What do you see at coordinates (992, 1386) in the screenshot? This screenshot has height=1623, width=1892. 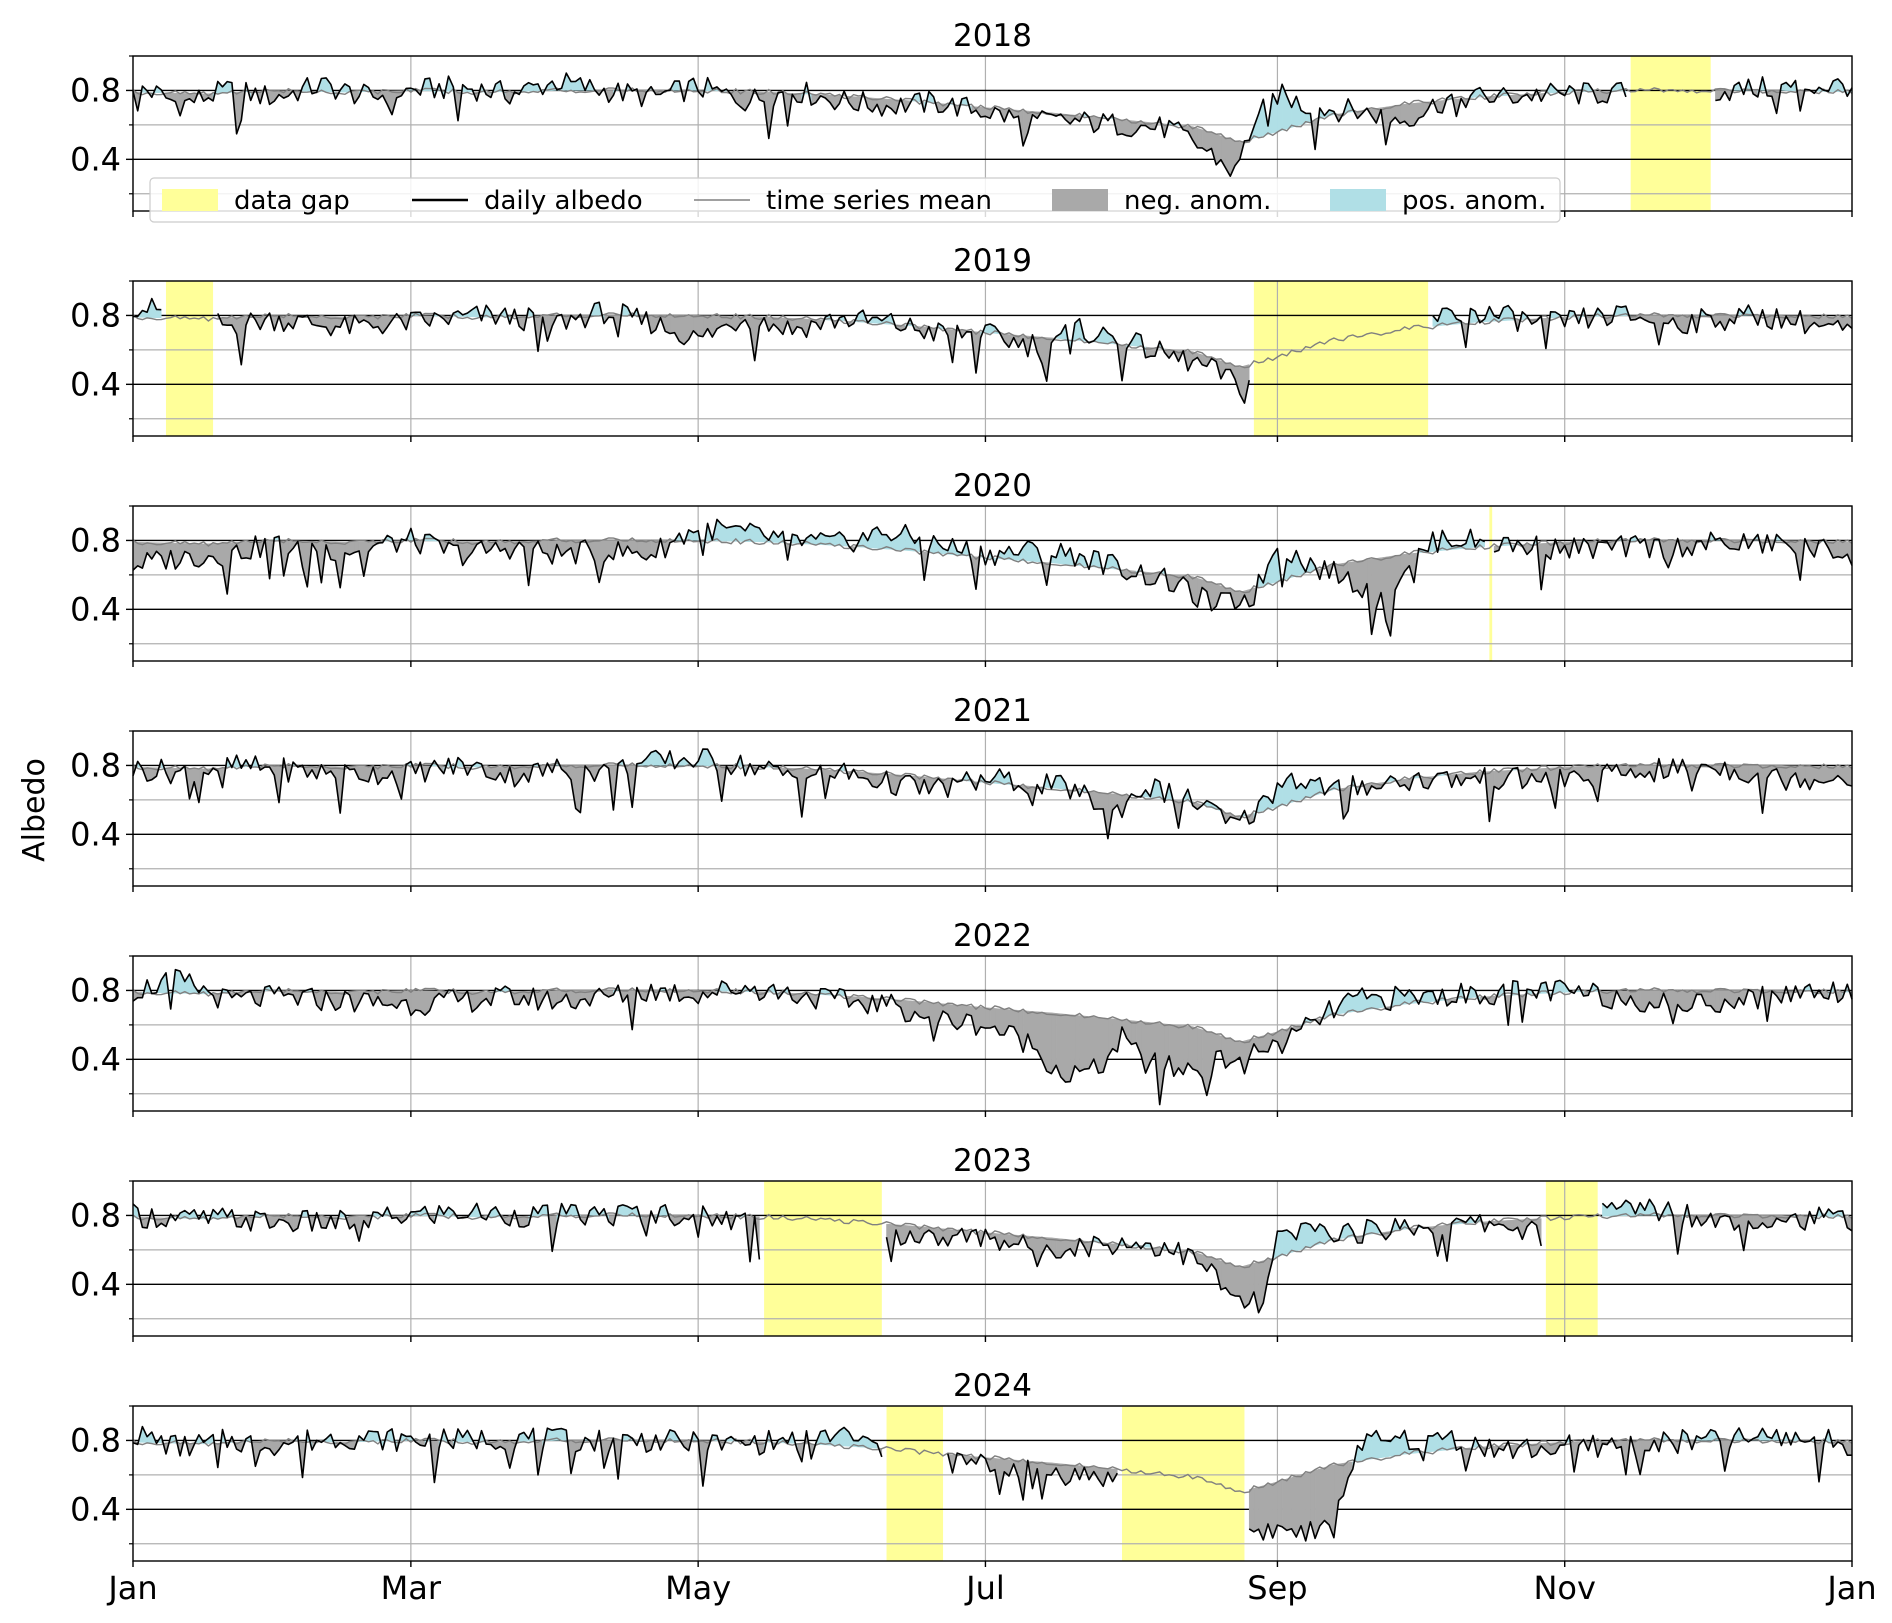 I see `panel-title-2024: 2024` at bounding box center [992, 1386].